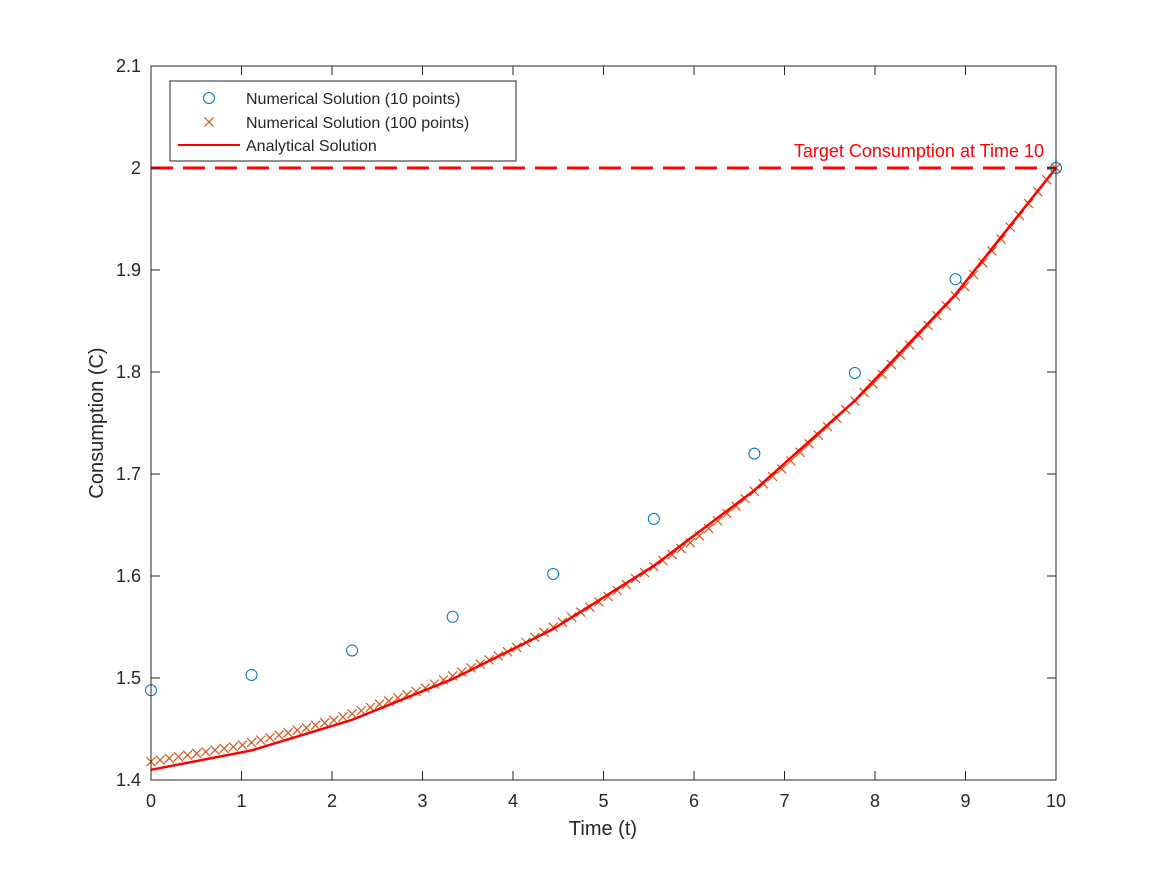 This screenshot has height=875, width=1167. I want to click on legend-label-10-points: Numerical Solution (10 points), so click(353, 99).